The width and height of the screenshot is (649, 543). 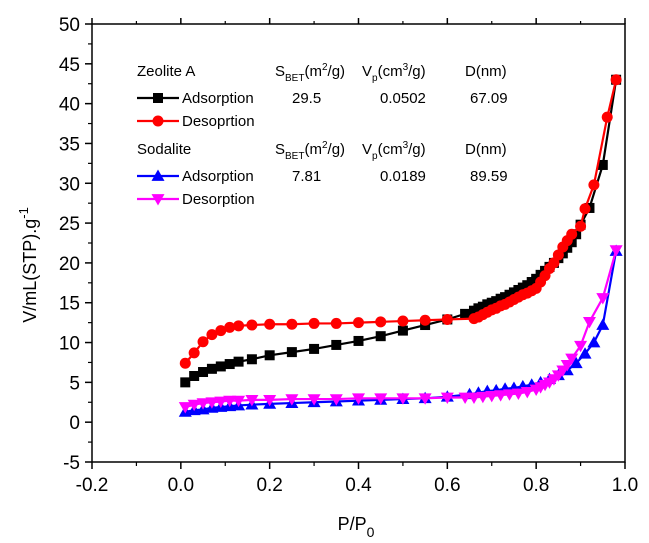 What do you see at coordinates (69, 144) in the screenshot?
I see `y-tick-label: 35` at bounding box center [69, 144].